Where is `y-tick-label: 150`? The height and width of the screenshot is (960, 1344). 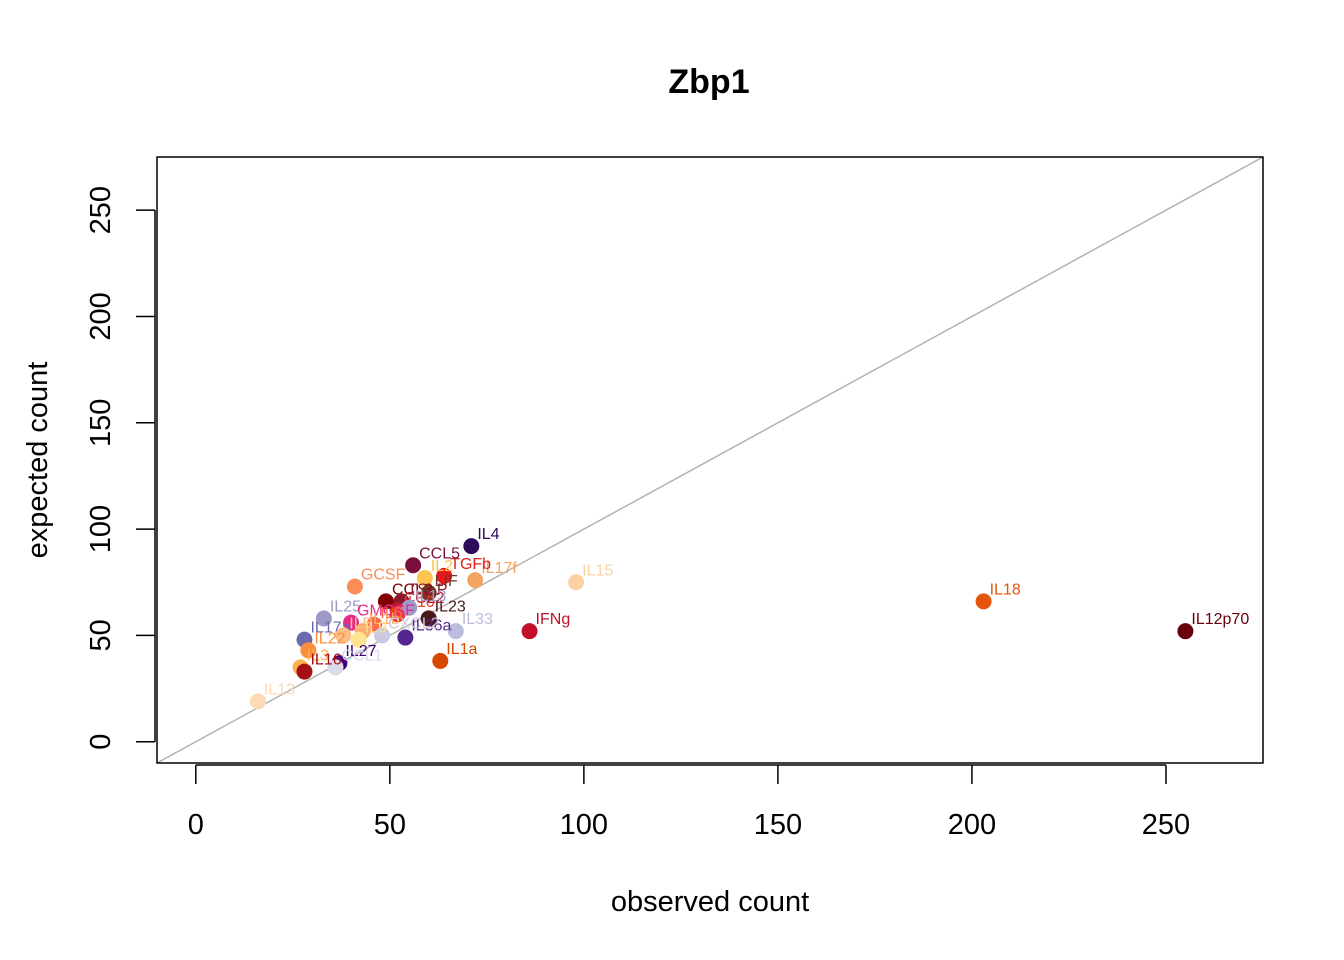
y-tick-label: 150 is located at coordinates (101, 423).